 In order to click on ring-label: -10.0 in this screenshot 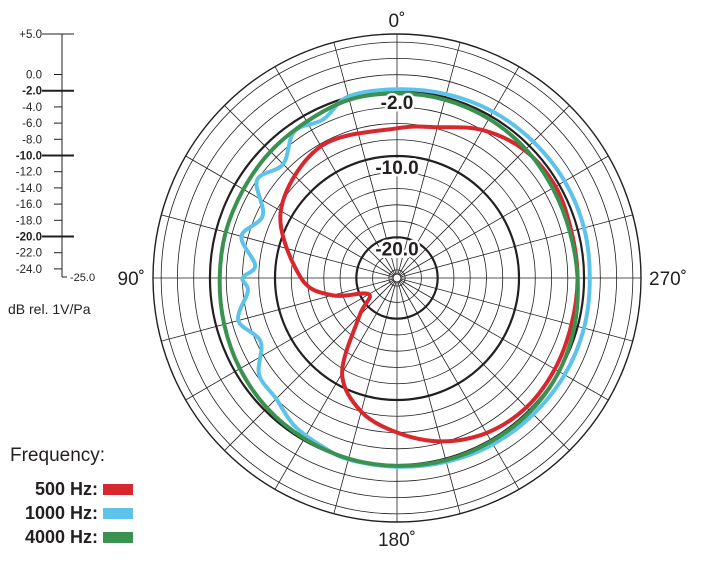, I will do `click(396, 168)`.